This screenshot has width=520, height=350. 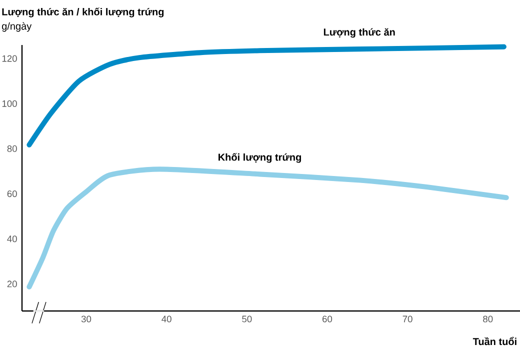 I want to click on series-label: Khối lượng trứng, so click(x=259, y=157).